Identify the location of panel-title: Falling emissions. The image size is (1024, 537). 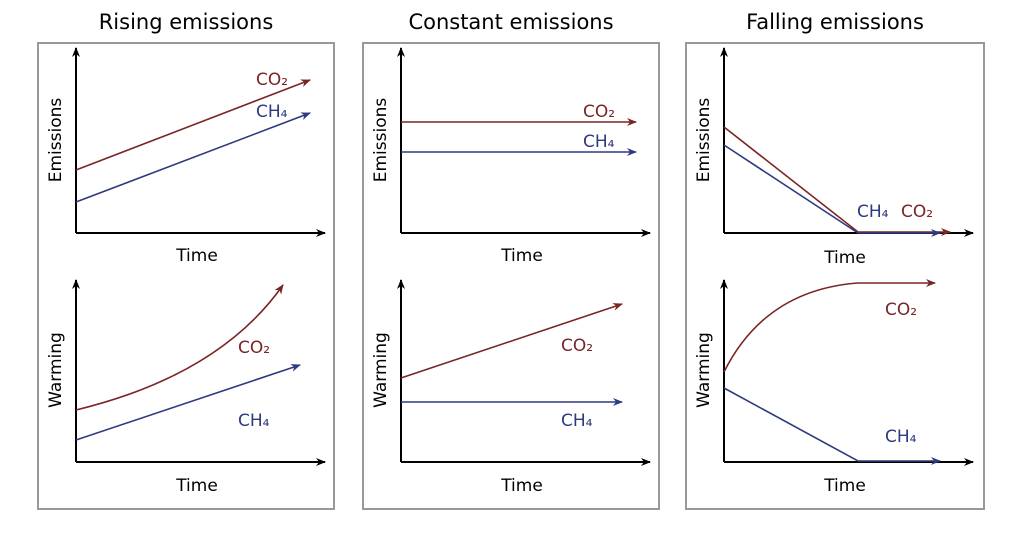
(835, 22).